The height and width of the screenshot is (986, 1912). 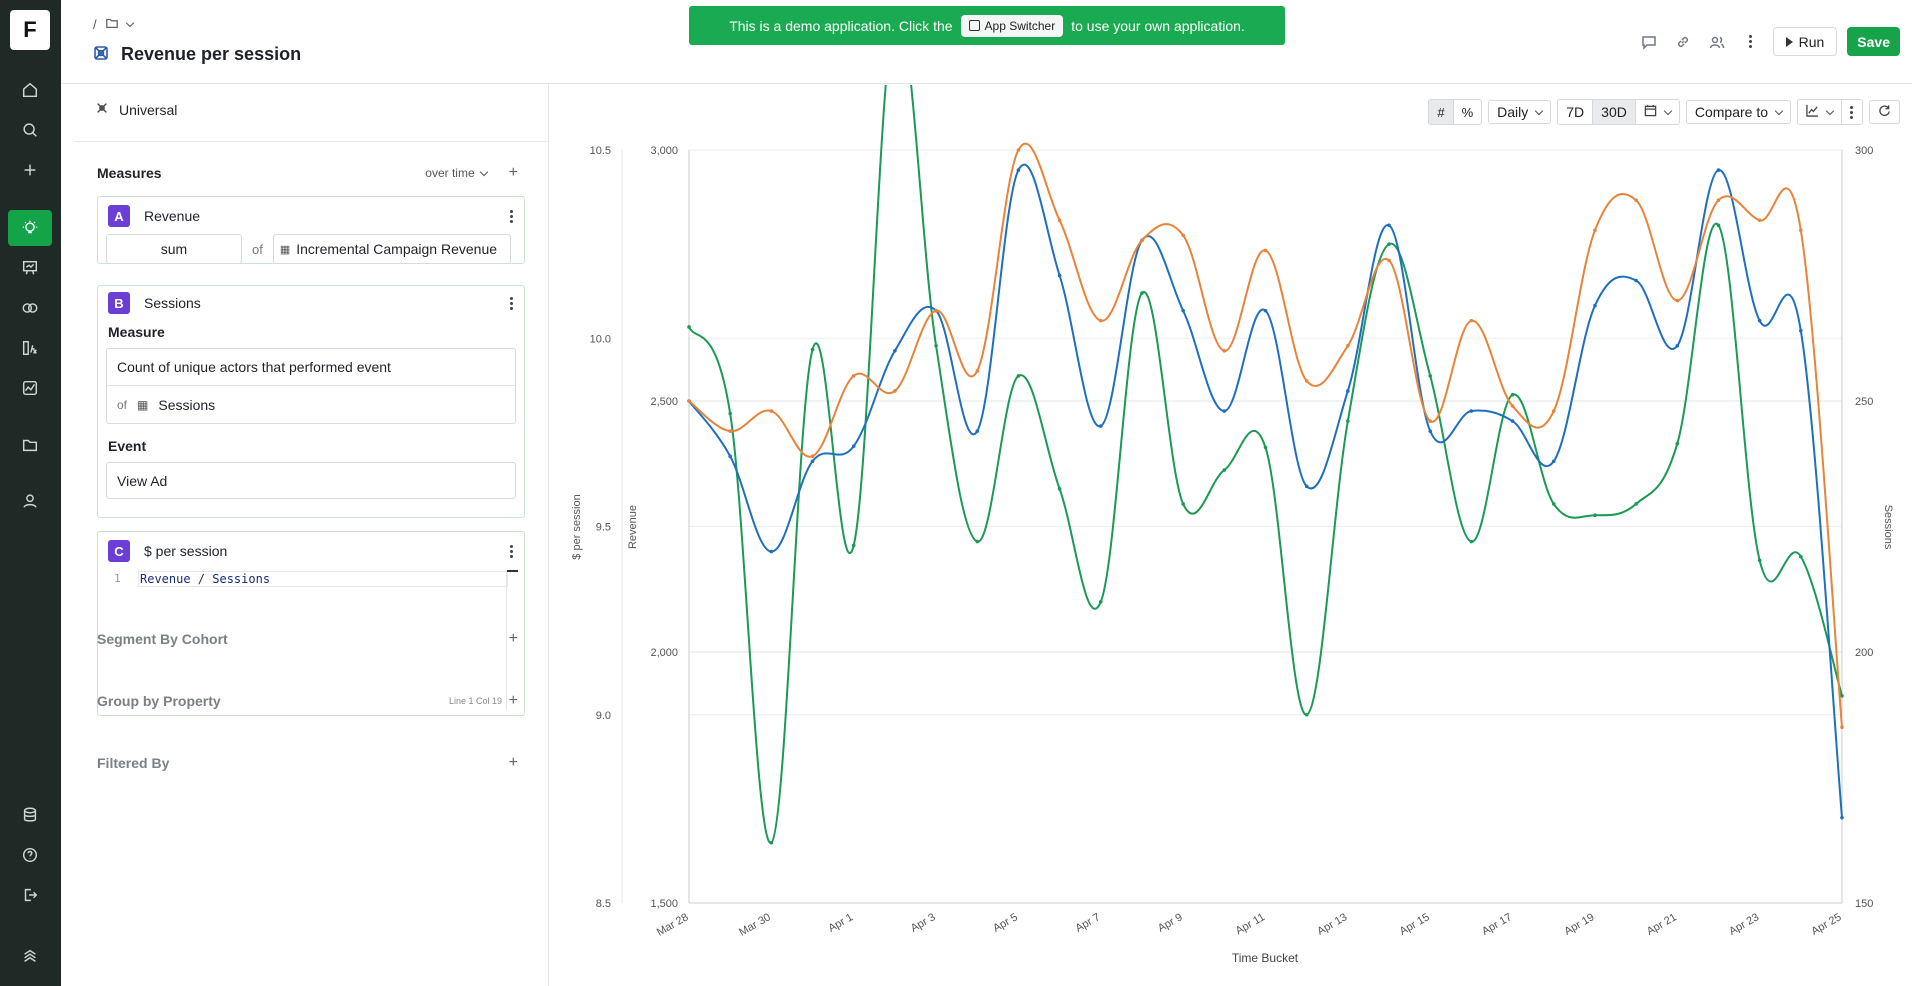 I want to click on add-measure-button: +, so click(x=513, y=172).